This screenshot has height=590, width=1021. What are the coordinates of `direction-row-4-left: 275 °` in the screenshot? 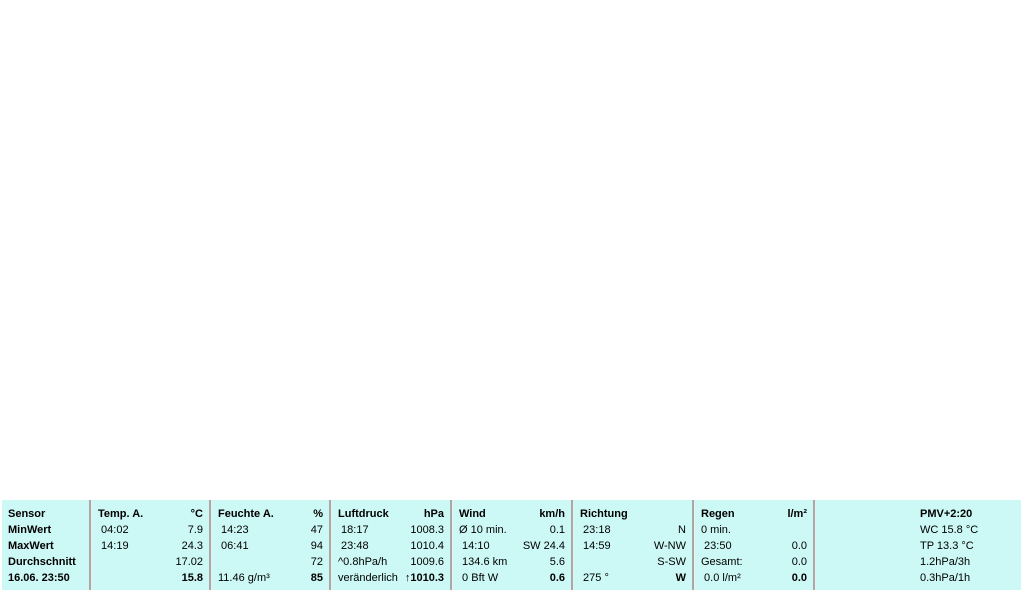 It's located at (594, 578).